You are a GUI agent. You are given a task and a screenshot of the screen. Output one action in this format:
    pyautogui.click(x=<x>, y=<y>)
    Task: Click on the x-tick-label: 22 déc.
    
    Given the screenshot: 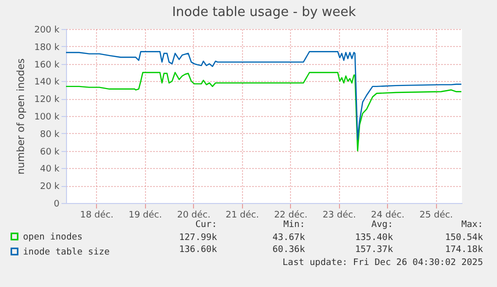 What is the action you would take?
    pyautogui.click(x=291, y=215)
    